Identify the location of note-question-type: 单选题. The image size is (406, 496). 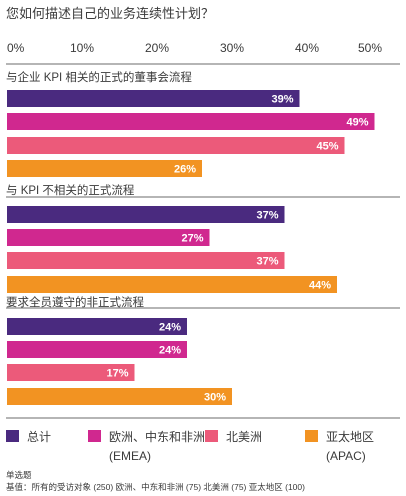
(19, 475).